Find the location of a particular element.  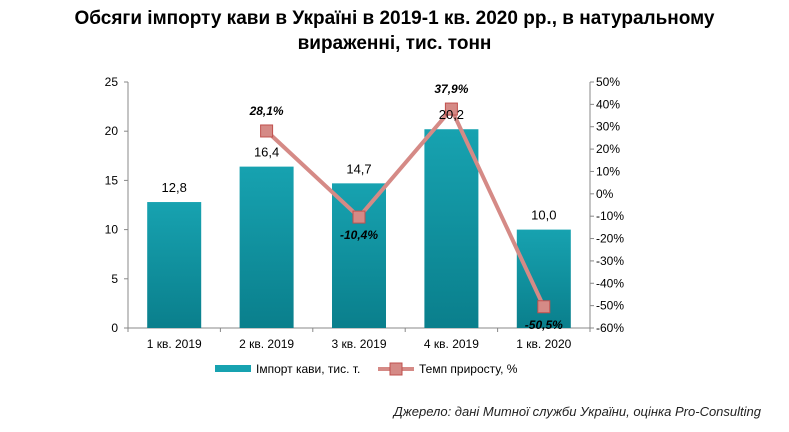

bar-value-label: 12,8 is located at coordinates (174, 187).